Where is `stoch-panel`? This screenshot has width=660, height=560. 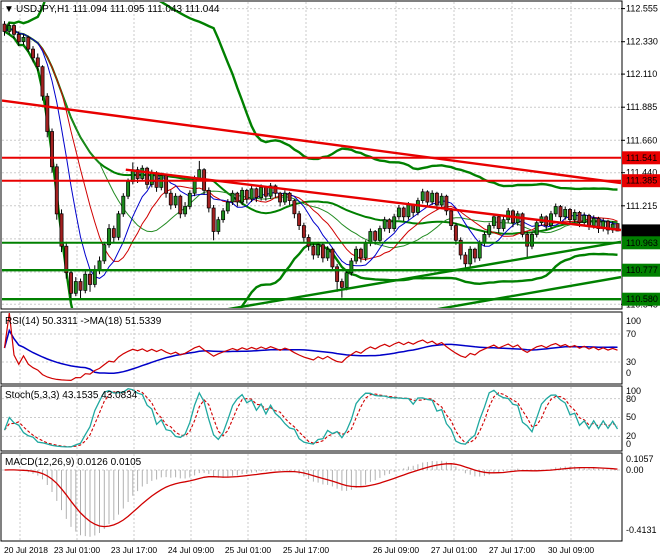
stoch-panel is located at coordinates (311, 418).